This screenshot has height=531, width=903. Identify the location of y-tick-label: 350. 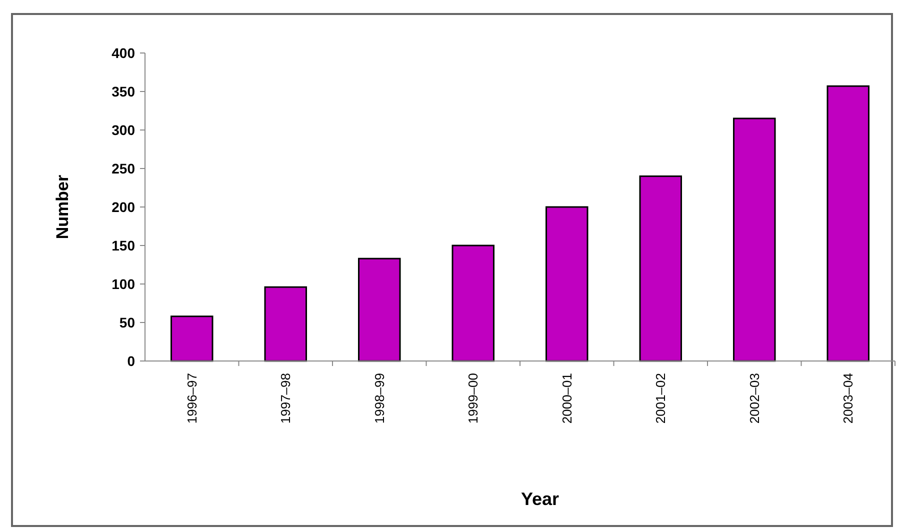
(124, 91).